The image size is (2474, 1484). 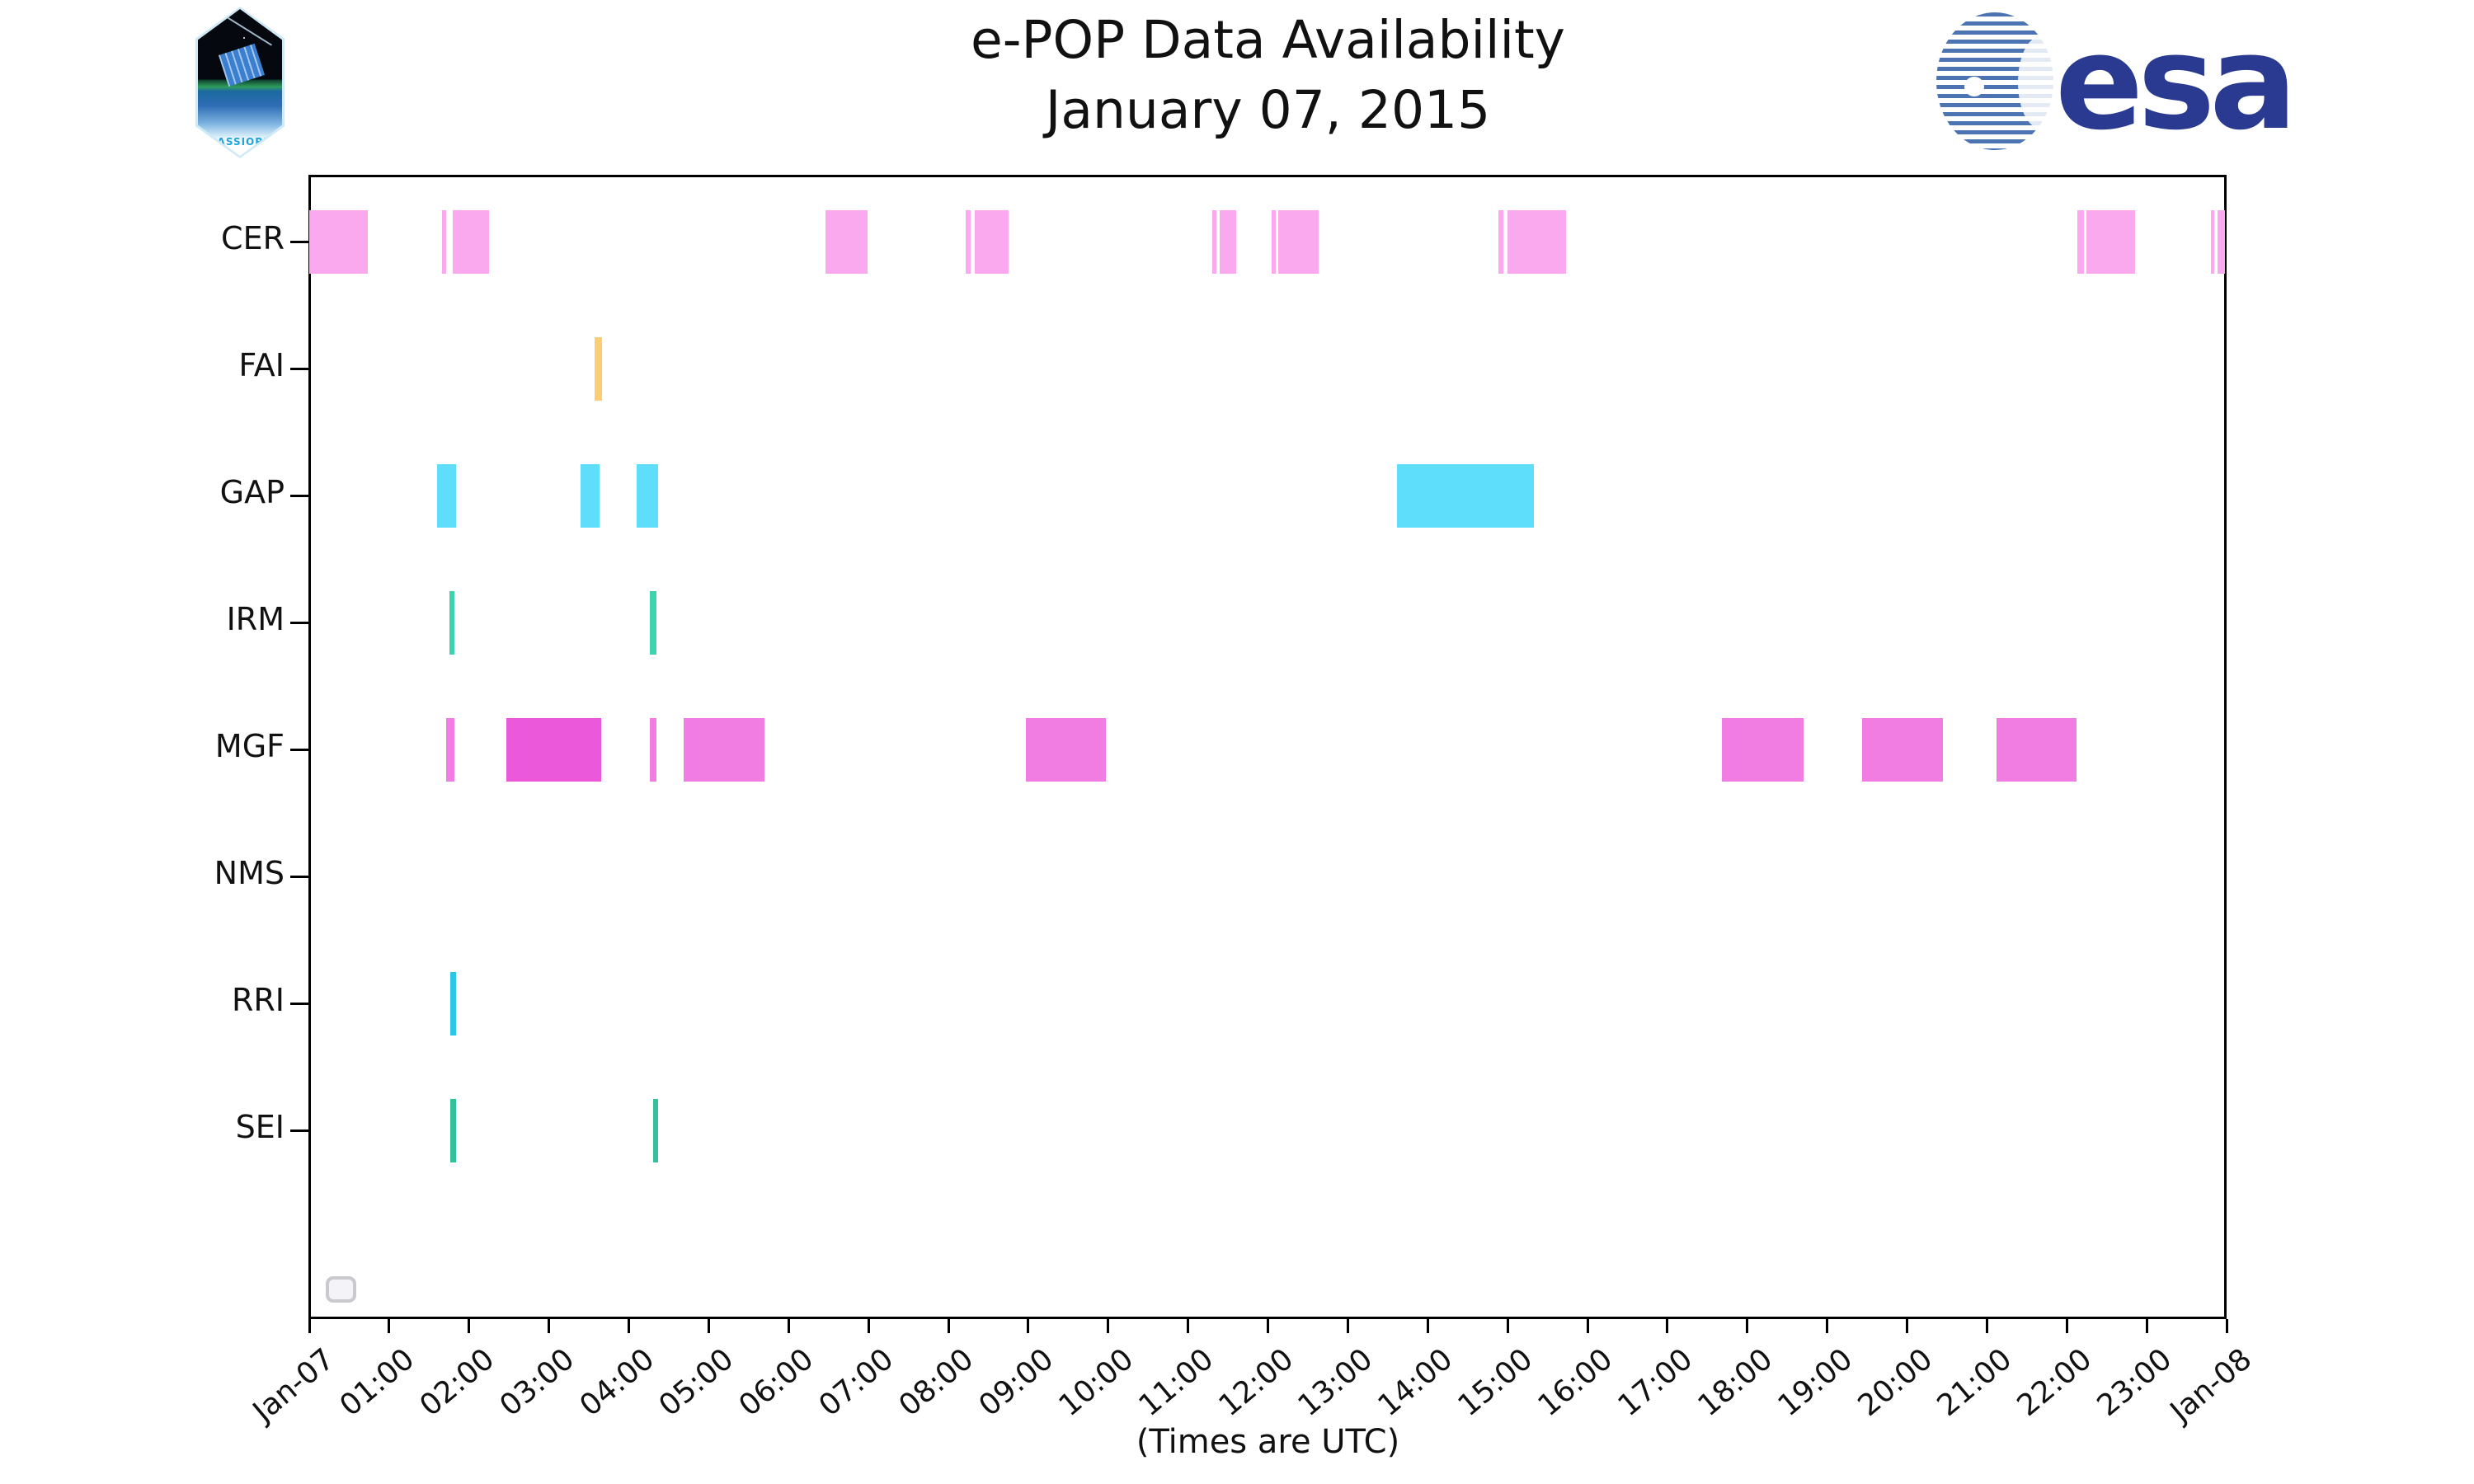 What do you see at coordinates (617, 1383) in the screenshot?
I see `x-axis-label-04:00: 04:00` at bounding box center [617, 1383].